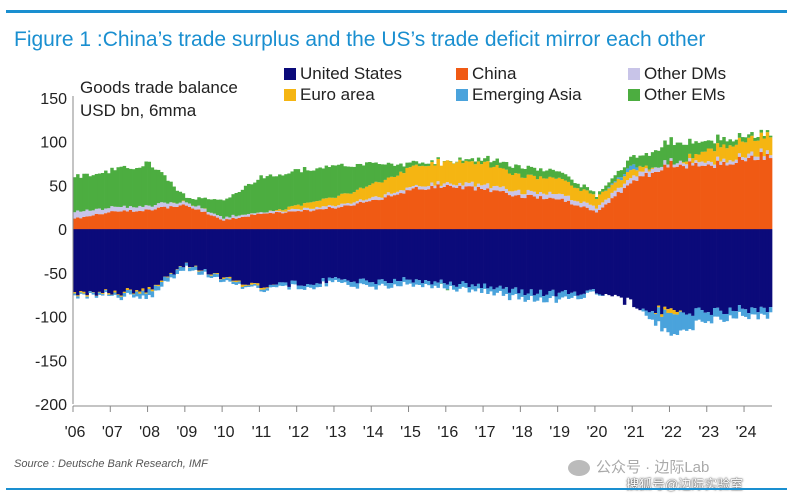 This screenshot has height=500, width=795. Describe the element at coordinates (410, 432) in the screenshot. I see `x-tick-label: '15` at that location.